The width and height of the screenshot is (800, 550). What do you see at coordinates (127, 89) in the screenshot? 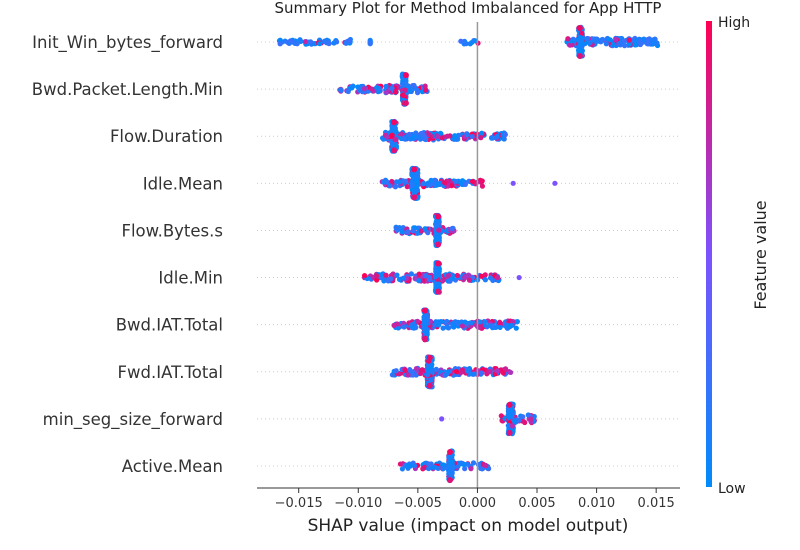
I see `feature-label: Bwd.Packet.Length.Min` at bounding box center [127, 89].